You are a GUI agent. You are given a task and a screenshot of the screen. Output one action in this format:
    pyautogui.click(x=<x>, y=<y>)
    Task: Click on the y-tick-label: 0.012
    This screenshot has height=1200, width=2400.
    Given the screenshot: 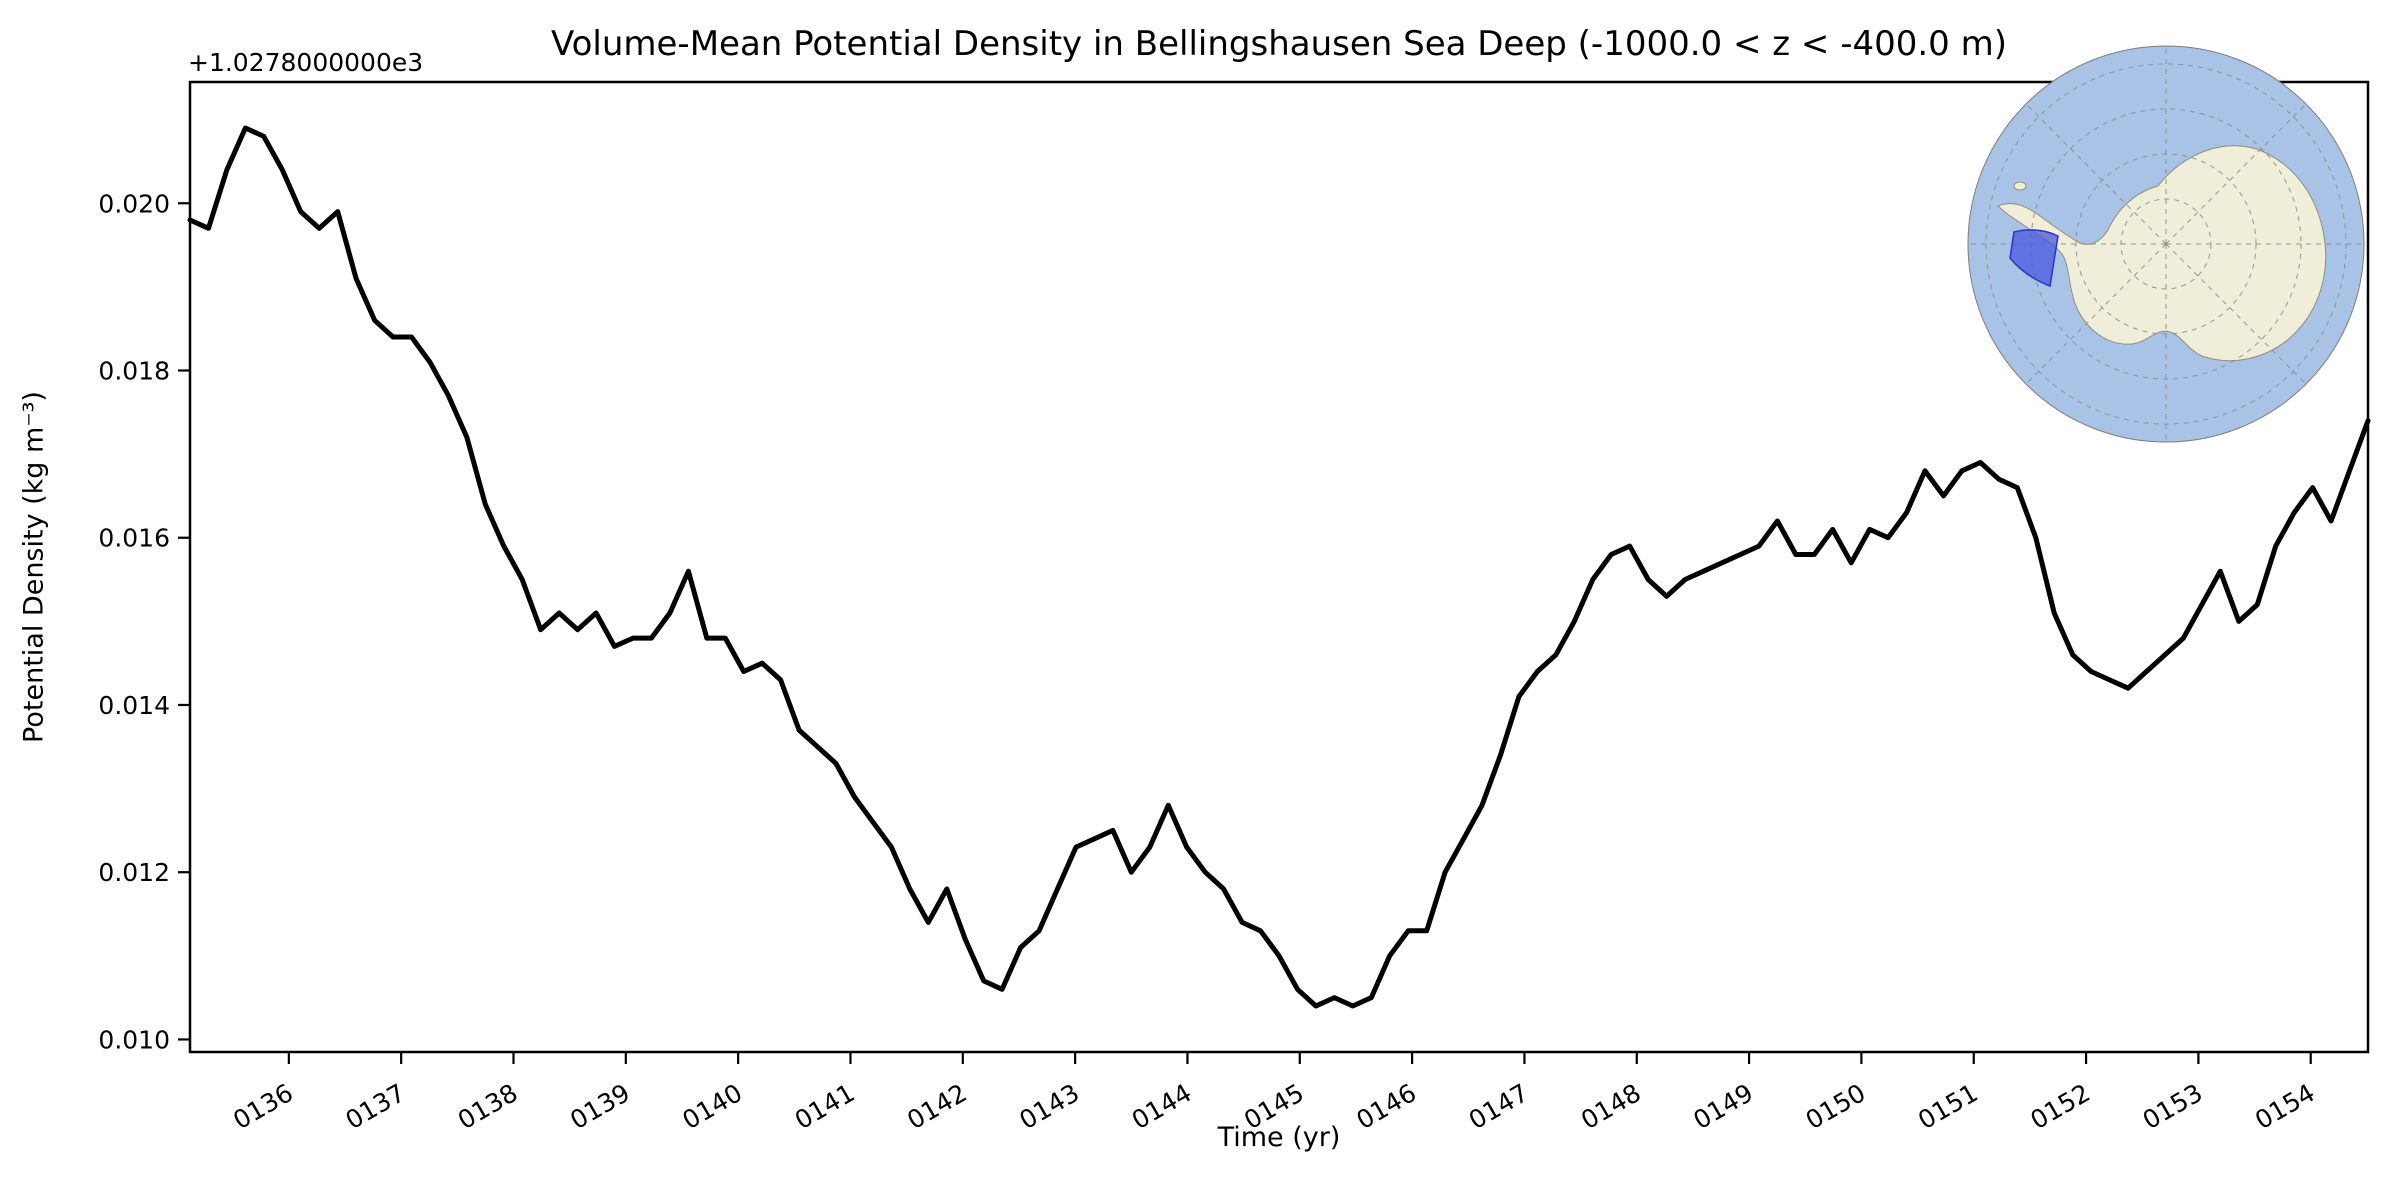 What is the action you would take?
    pyautogui.click(x=134, y=872)
    